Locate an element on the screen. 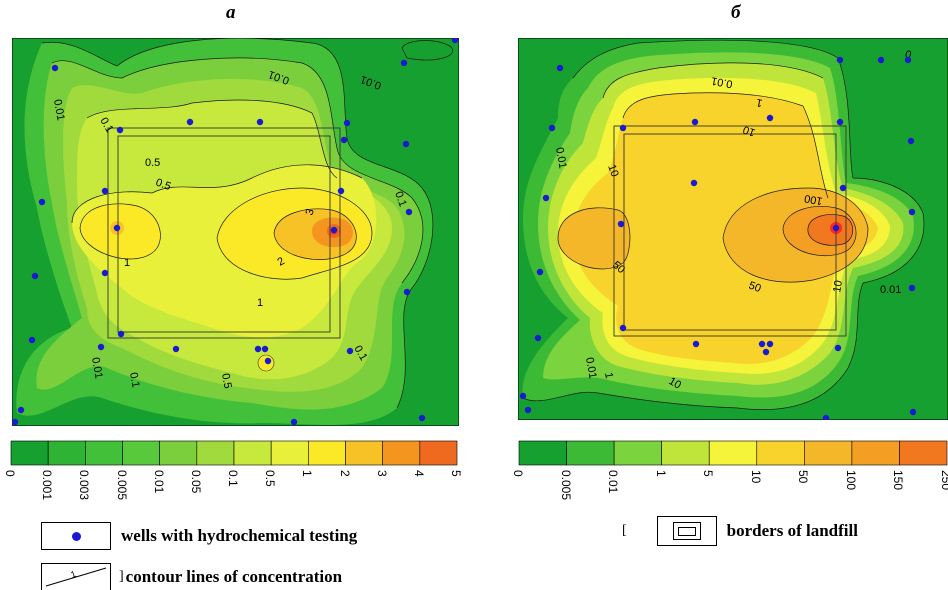 Image resolution: width=948 pixels, height=590 pixels. legend-contour-symbol: 1 is located at coordinates (76, 576).